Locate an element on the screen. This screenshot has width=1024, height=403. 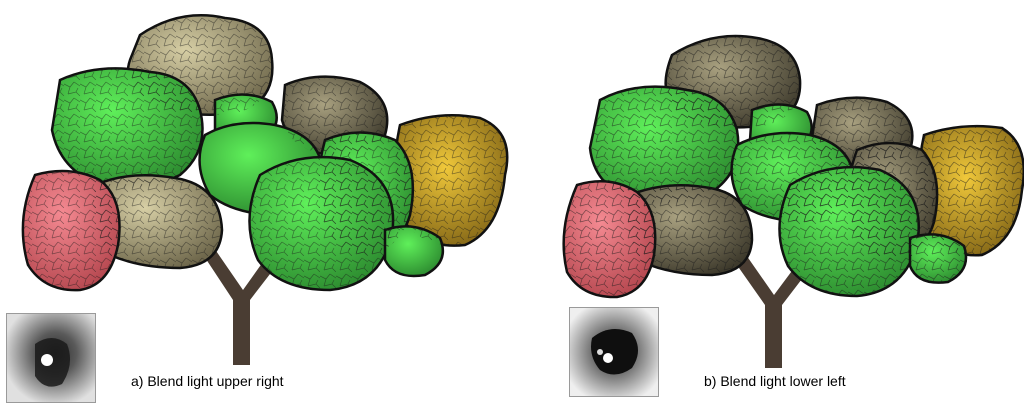
light-map-thumbnail-a is located at coordinates (51, 358).